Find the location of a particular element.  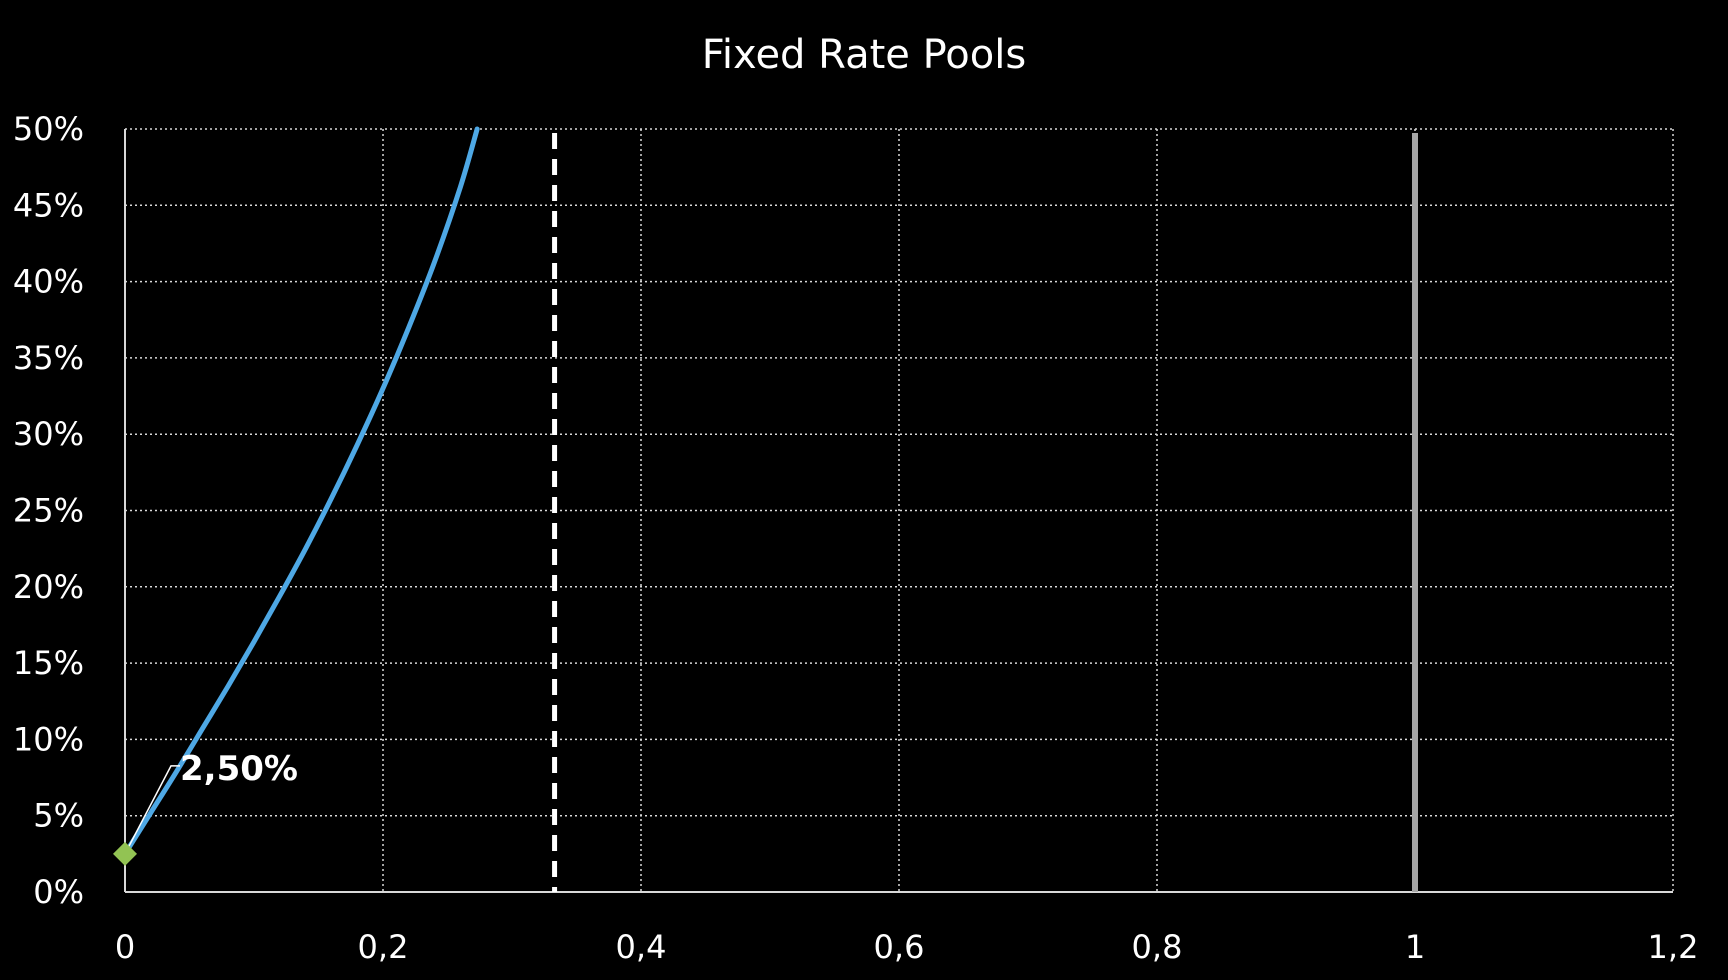

y-tick-label: 10% is located at coordinates (48, 739).